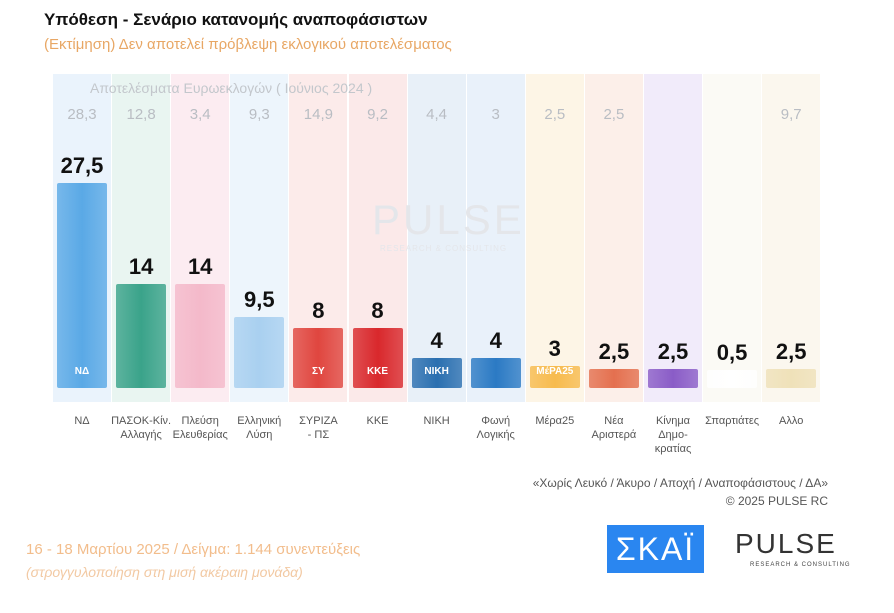  Describe the element at coordinates (554, 348) in the screenshot. I see `value-label: 3` at that location.